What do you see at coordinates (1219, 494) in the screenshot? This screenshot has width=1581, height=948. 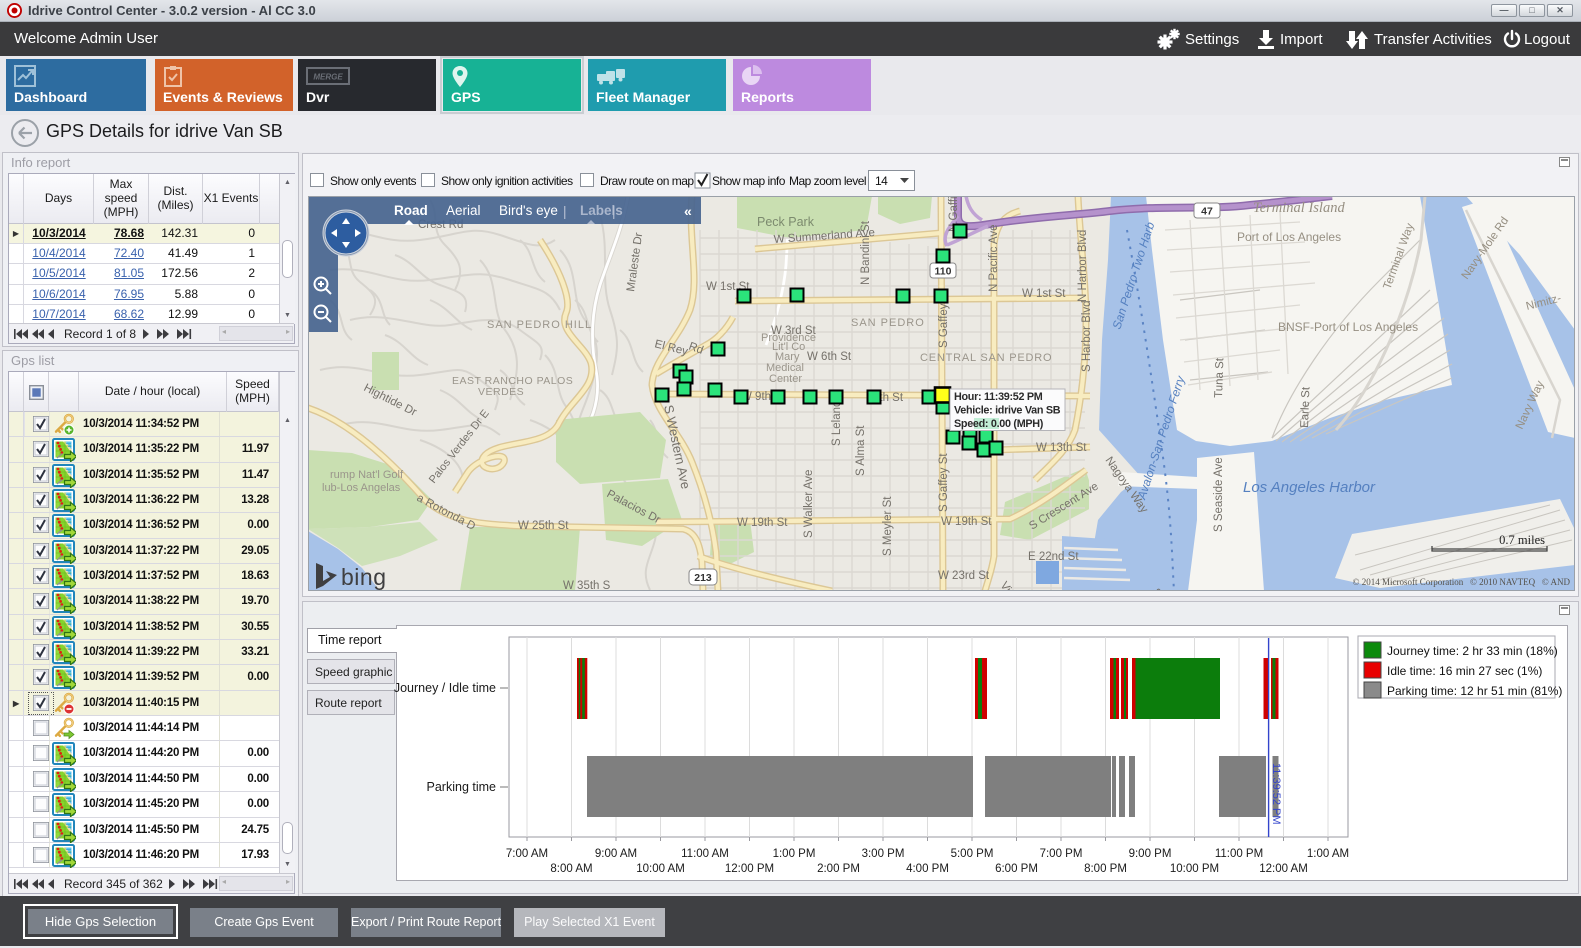 I see `svg-text: S Seaside Ave` at bounding box center [1219, 494].